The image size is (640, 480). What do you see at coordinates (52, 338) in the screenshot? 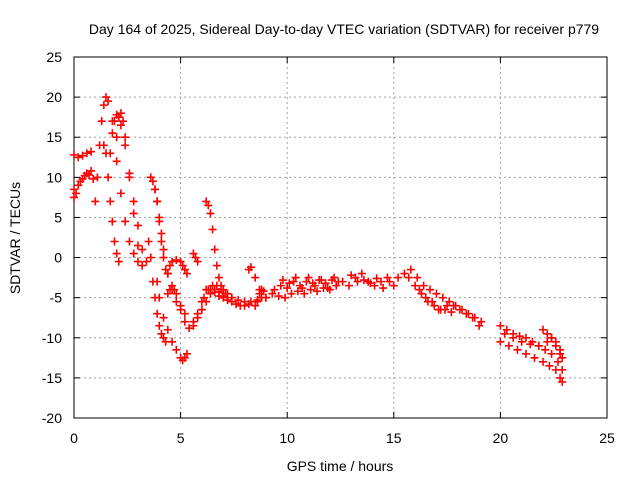
I see `y-tick-label: -10` at bounding box center [52, 338].